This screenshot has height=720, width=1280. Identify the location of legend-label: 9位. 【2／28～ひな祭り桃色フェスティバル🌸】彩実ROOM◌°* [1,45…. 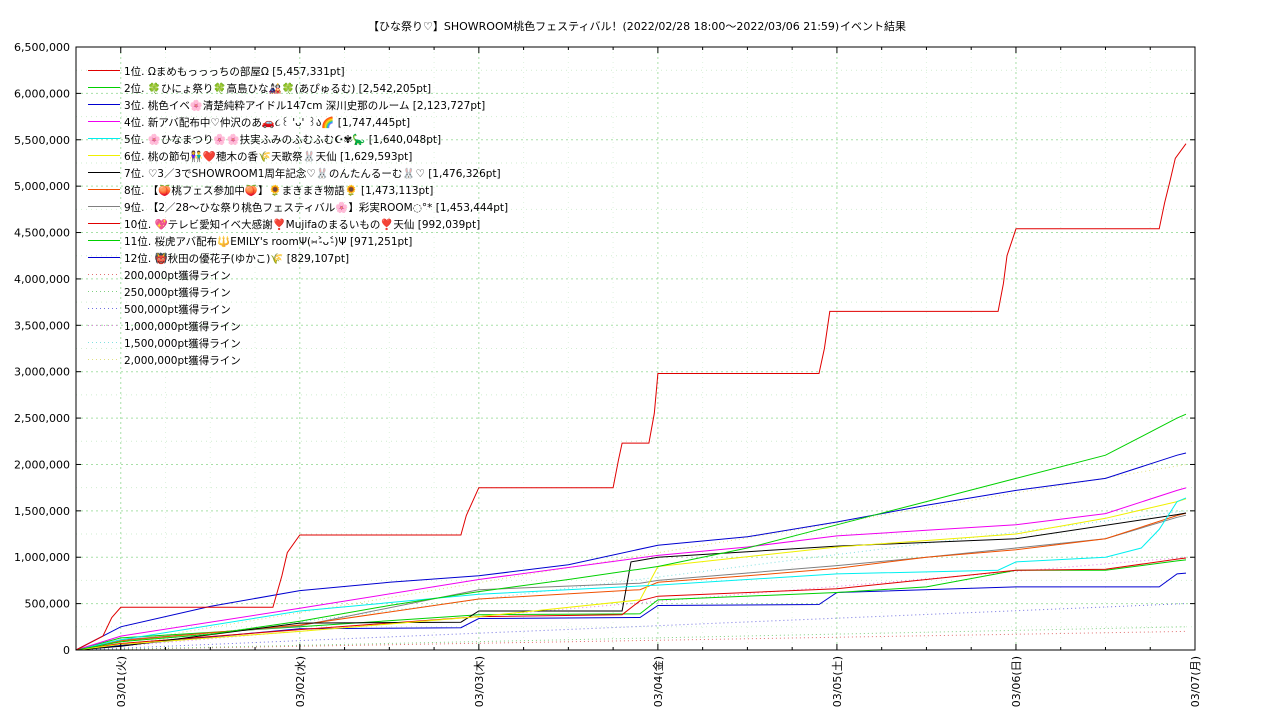
(316, 207).